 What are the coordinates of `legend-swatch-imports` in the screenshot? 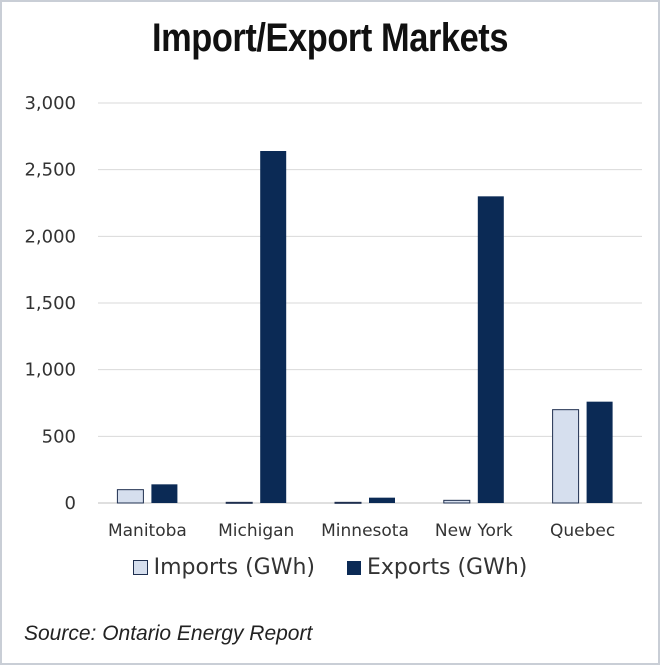 It's located at (140, 567).